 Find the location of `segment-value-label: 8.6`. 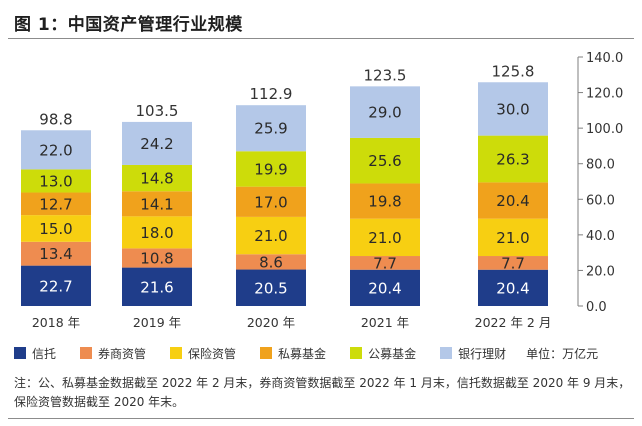

segment-value-label: 8.6 is located at coordinates (271, 262).